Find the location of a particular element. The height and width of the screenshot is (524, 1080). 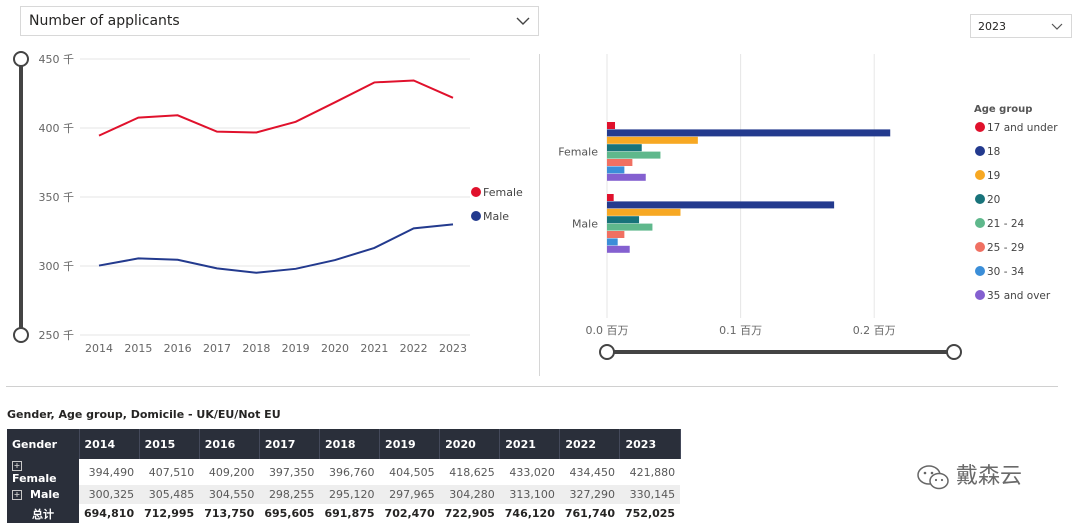

legend-label: Male is located at coordinates (496, 216).